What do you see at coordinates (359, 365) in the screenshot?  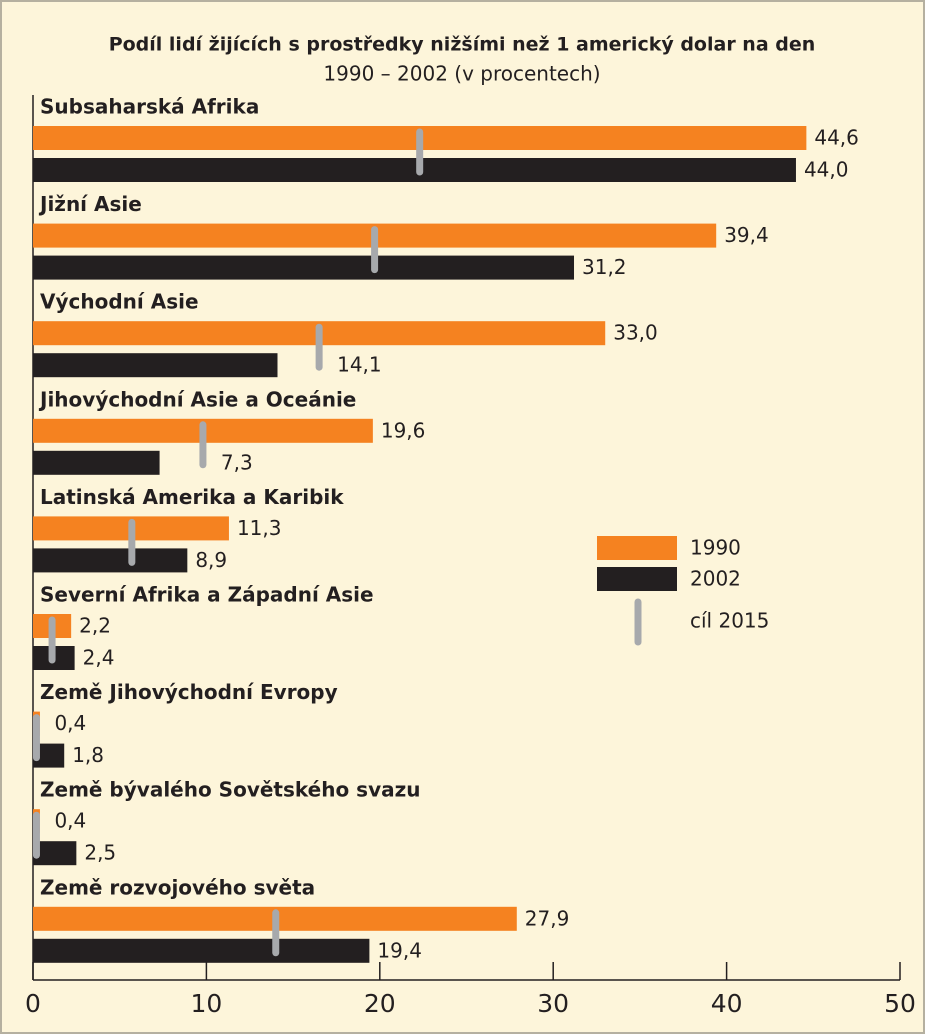 I see `value-label: 14,1` at bounding box center [359, 365].